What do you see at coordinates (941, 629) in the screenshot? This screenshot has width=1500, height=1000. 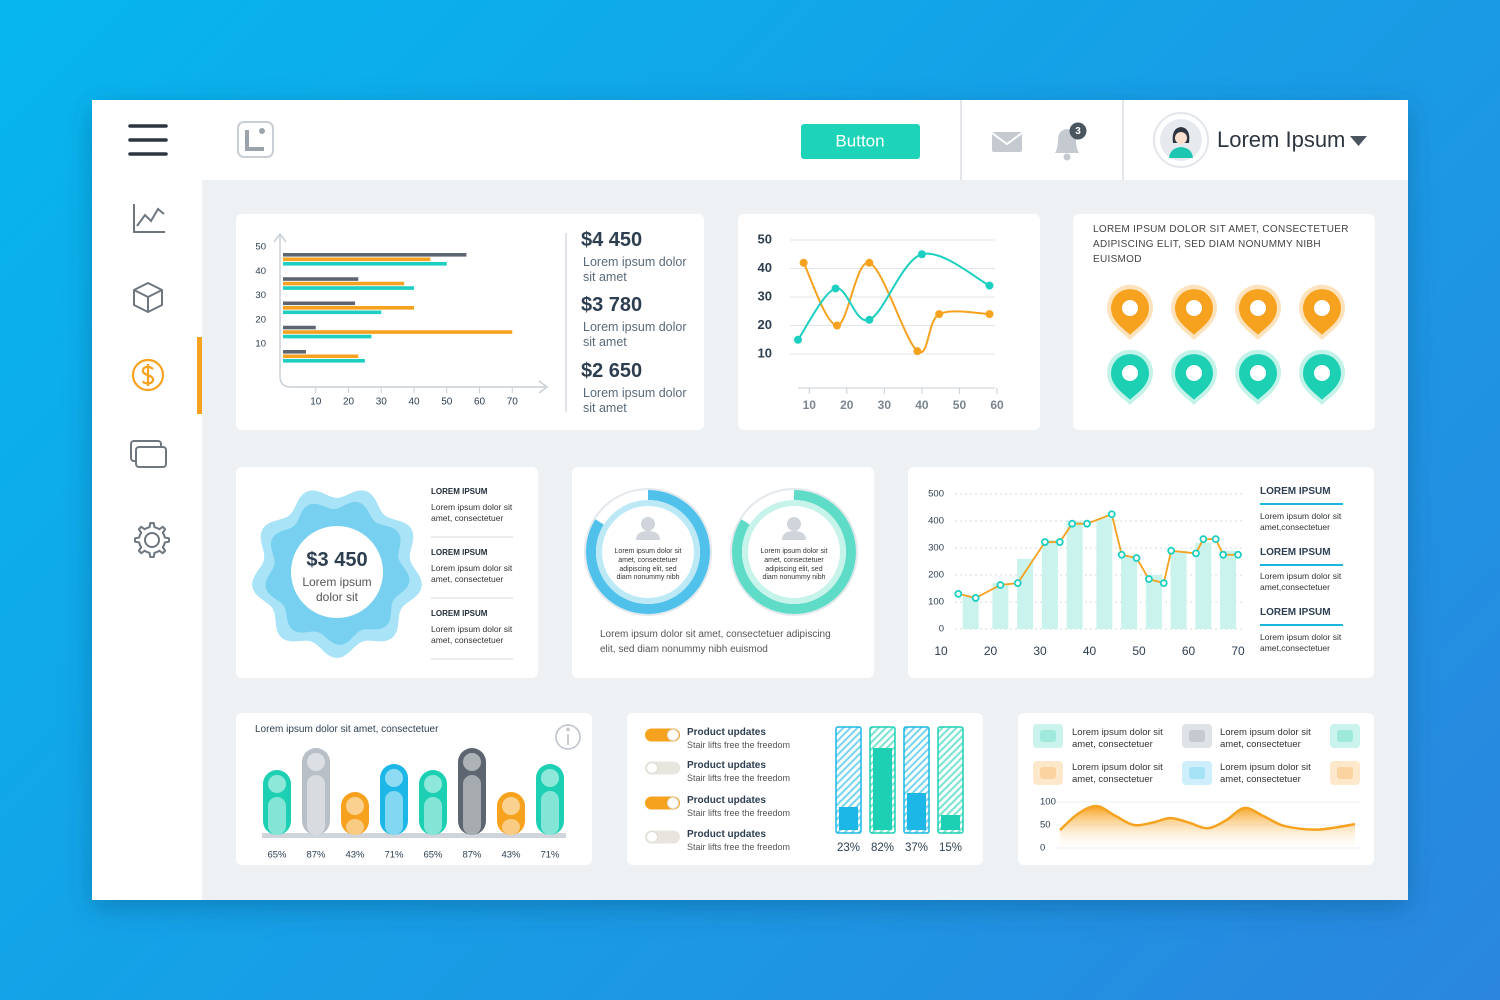 I see `y-tick-label: 0` at bounding box center [941, 629].